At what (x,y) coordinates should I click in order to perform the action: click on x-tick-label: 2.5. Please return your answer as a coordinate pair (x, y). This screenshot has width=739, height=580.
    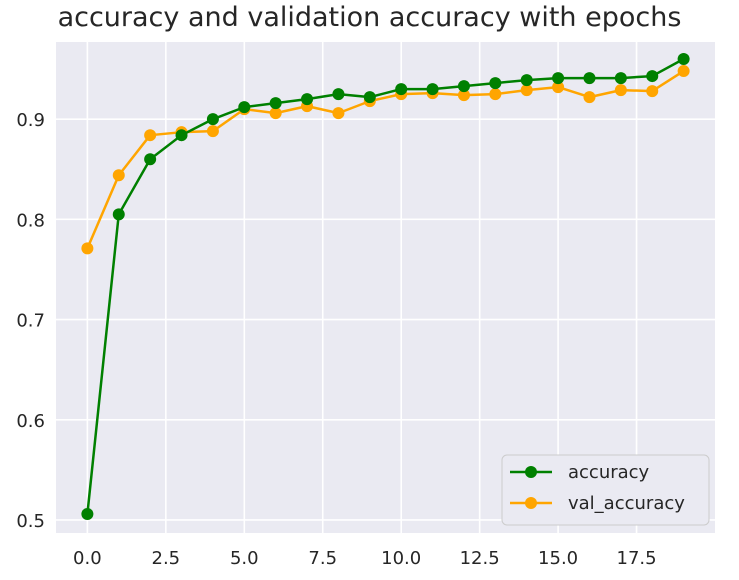
    Looking at the image, I should click on (166, 558).